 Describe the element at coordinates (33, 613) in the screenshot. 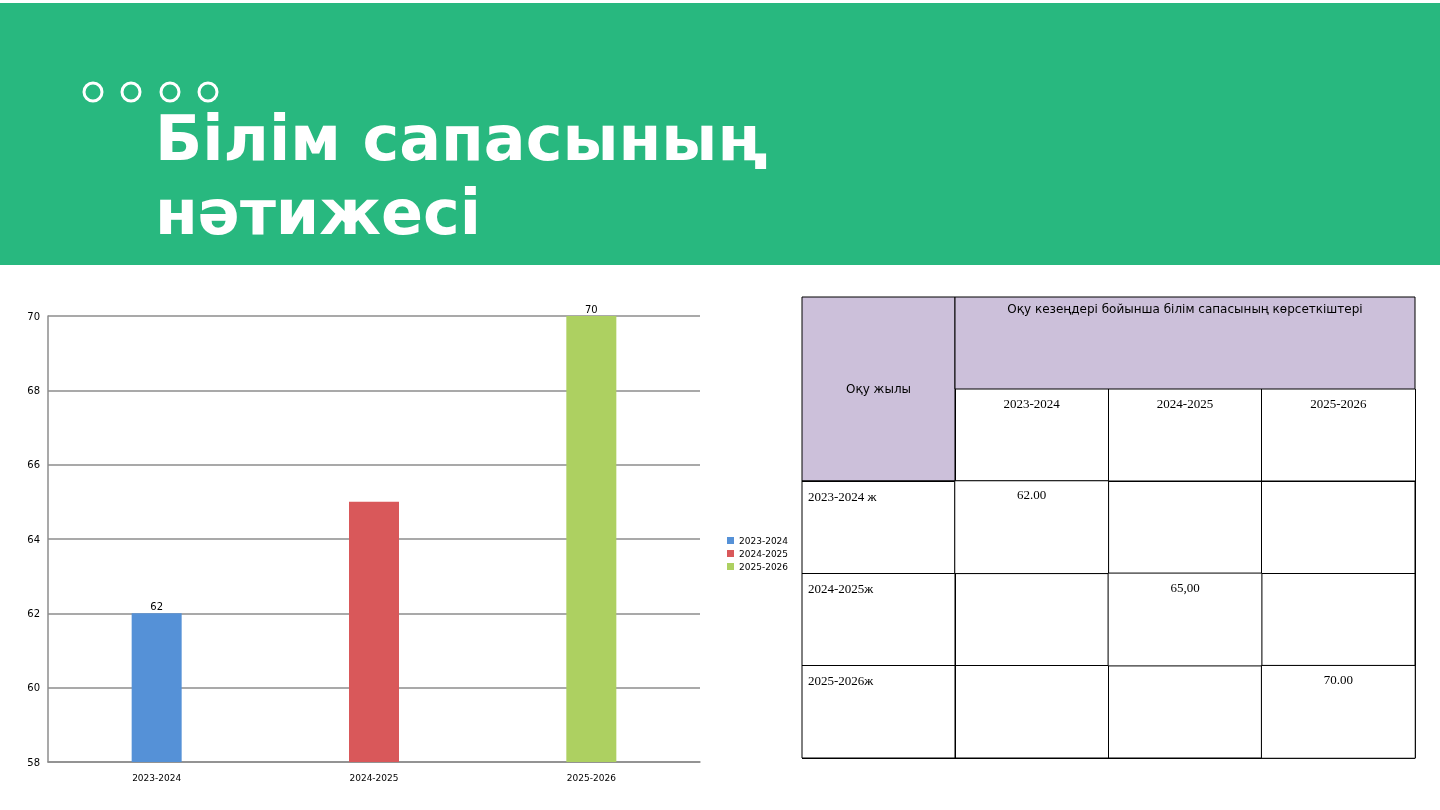

I see `y-tick-label: 62` at that location.